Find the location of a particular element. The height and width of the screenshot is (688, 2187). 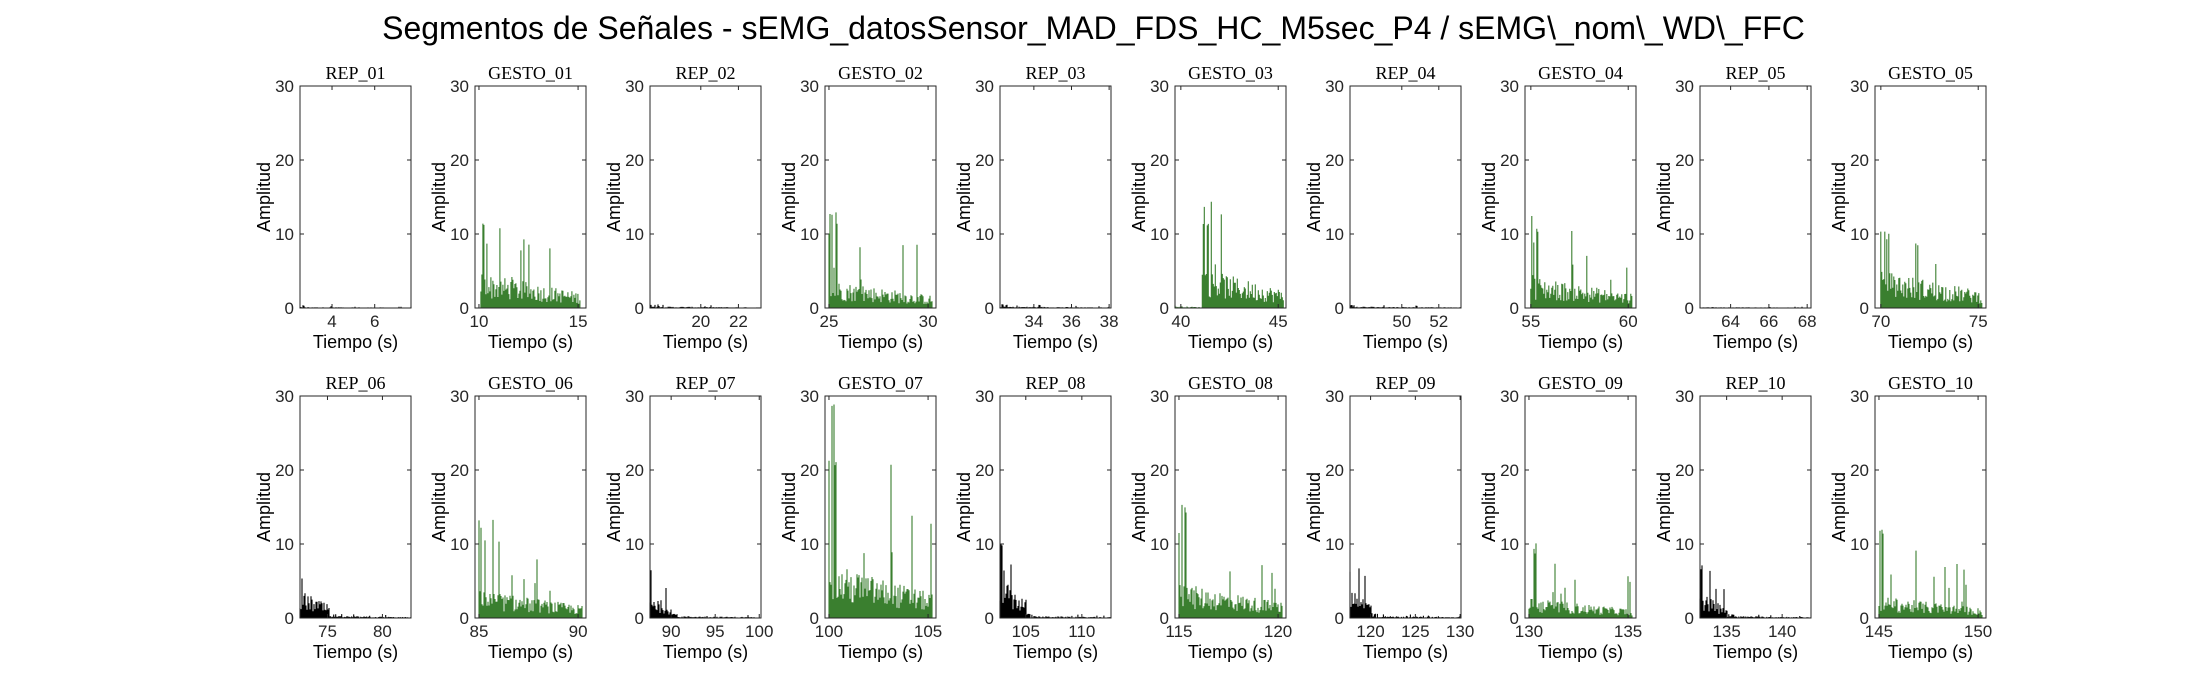

x-tick-label: 145 is located at coordinates (1879, 631).